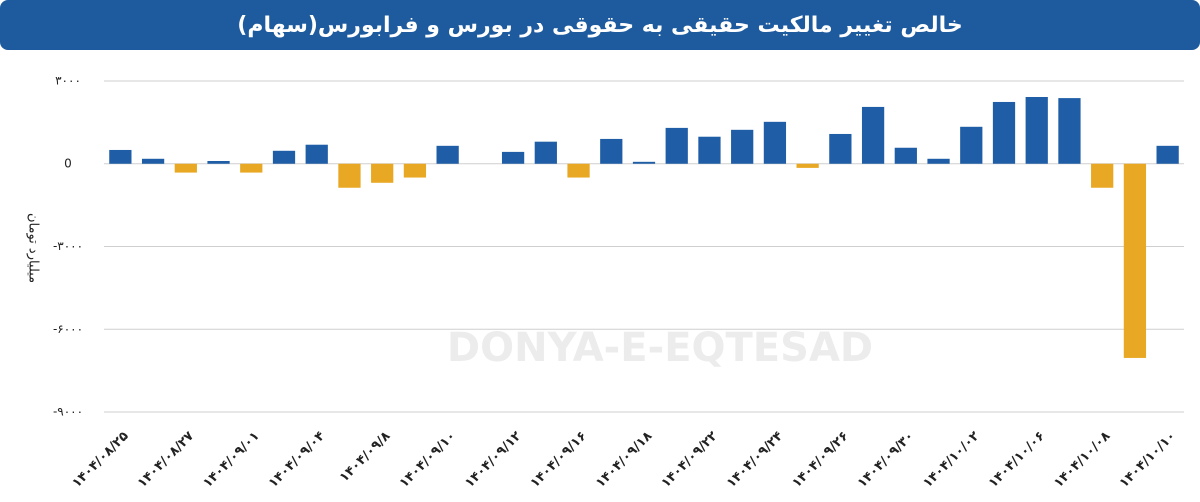  I want to click on x-tick-label: ۱۴۰۴/۰۹/۸, so click(365, 457).